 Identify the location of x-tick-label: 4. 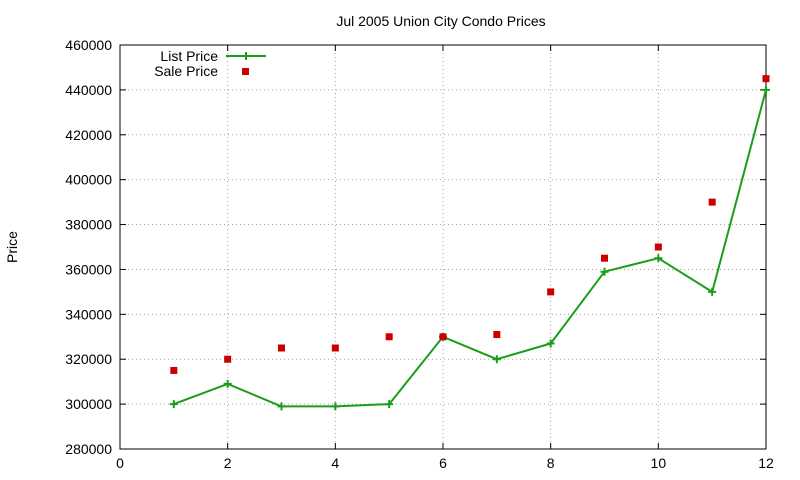
(335, 463).